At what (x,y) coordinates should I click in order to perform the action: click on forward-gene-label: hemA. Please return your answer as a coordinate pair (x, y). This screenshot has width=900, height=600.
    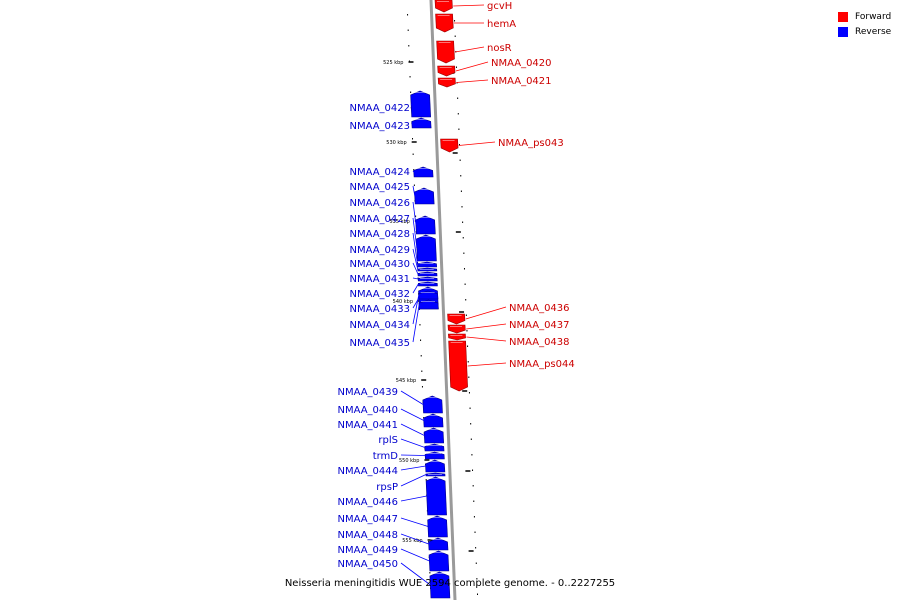
    Looking at the image, I should click on (501, 24).